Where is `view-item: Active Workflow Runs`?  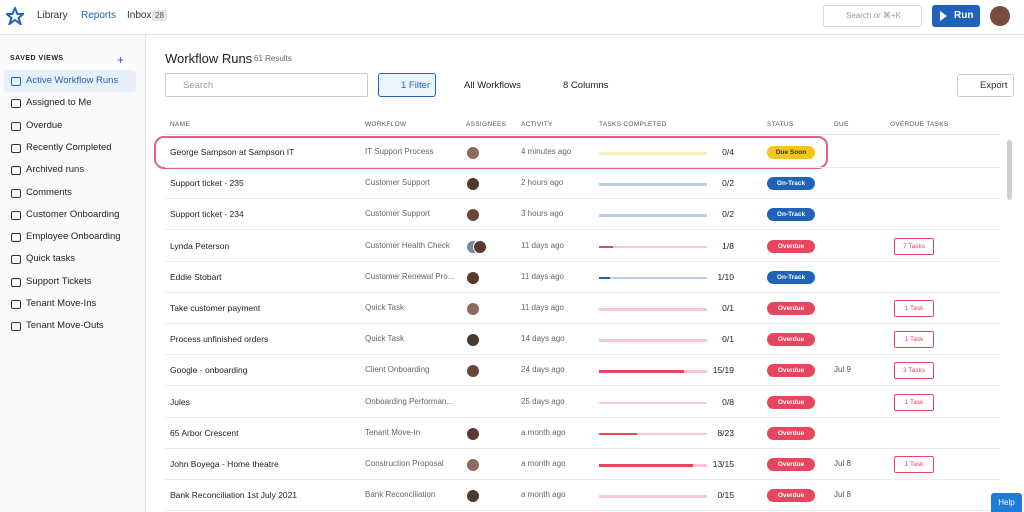
view-item: Active Workflow Runs is located at coordinates (72, 80).